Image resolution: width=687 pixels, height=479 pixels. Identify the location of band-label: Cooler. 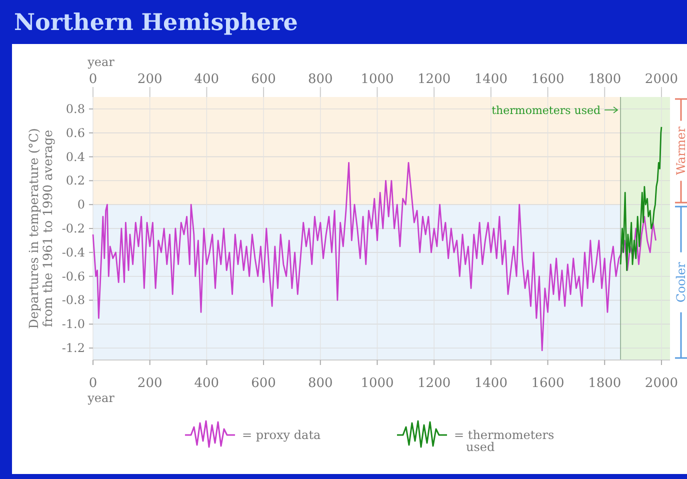
(680, 282).